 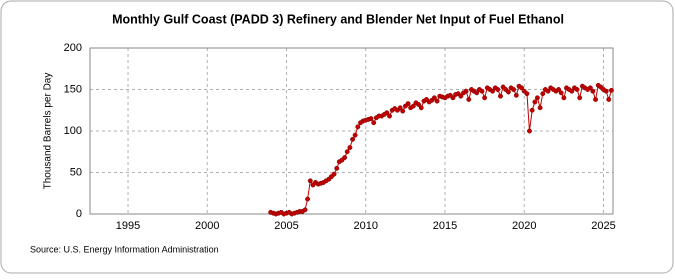 What do you see at coordinates (524, 226) in the screenshot?
I see `x-tick-label: 2020` at bounding box center [524, 226].